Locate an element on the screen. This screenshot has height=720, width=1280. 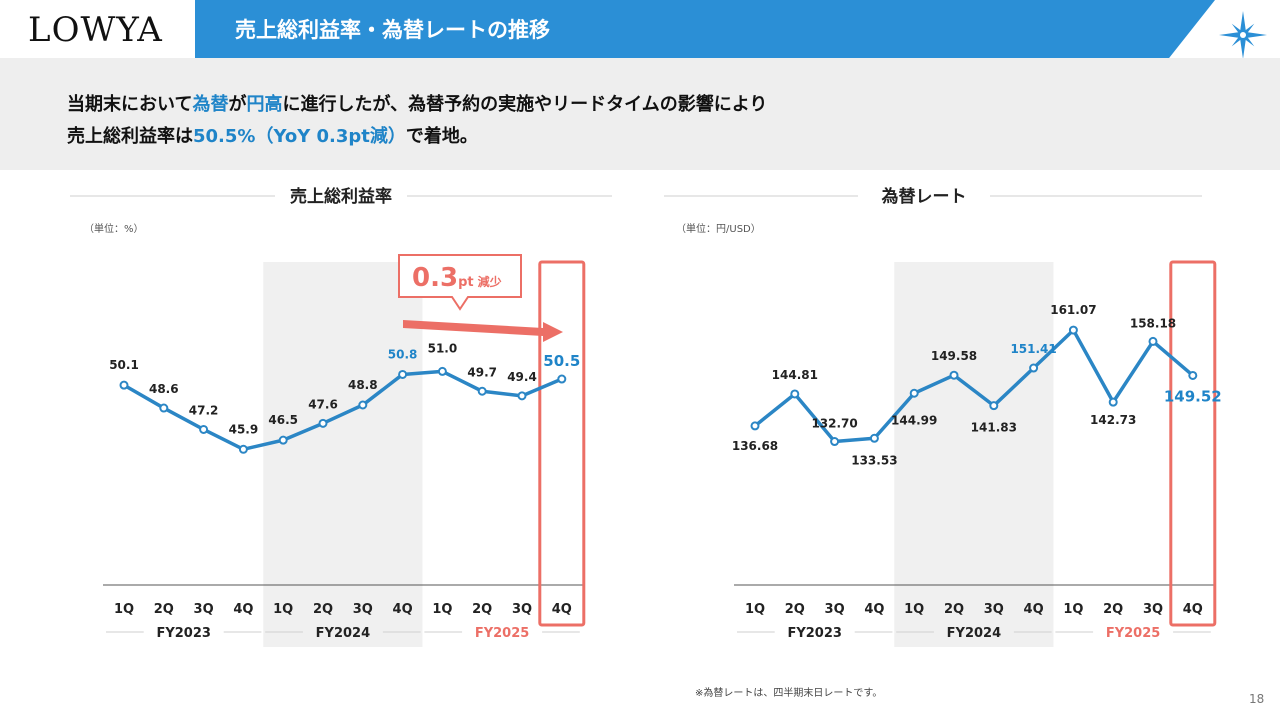
summary-line-1-segment: 円高 is located at coordinates (264, 104).